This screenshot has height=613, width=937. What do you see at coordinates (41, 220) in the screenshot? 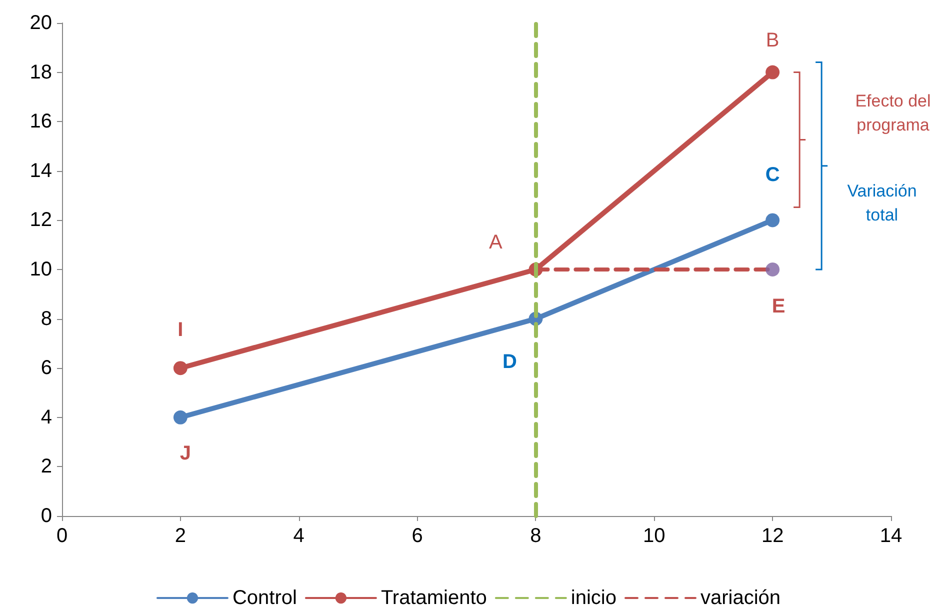
I see `y-tick-label: 12` at bounding box center [41, 220].